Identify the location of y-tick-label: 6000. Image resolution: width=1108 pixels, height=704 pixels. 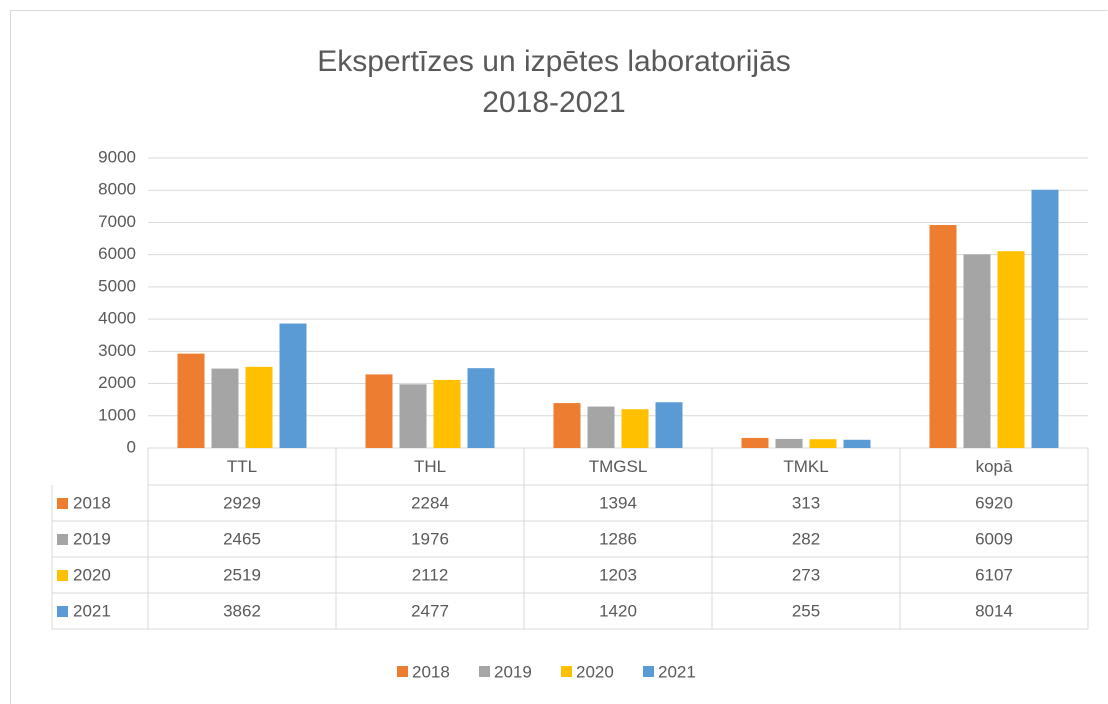
(117, 253).